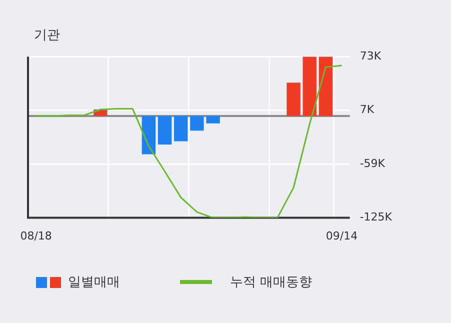  Describe the element at coordinates (371, 55) in the screenshot. I see `y-tick-label: 73K` at that location.